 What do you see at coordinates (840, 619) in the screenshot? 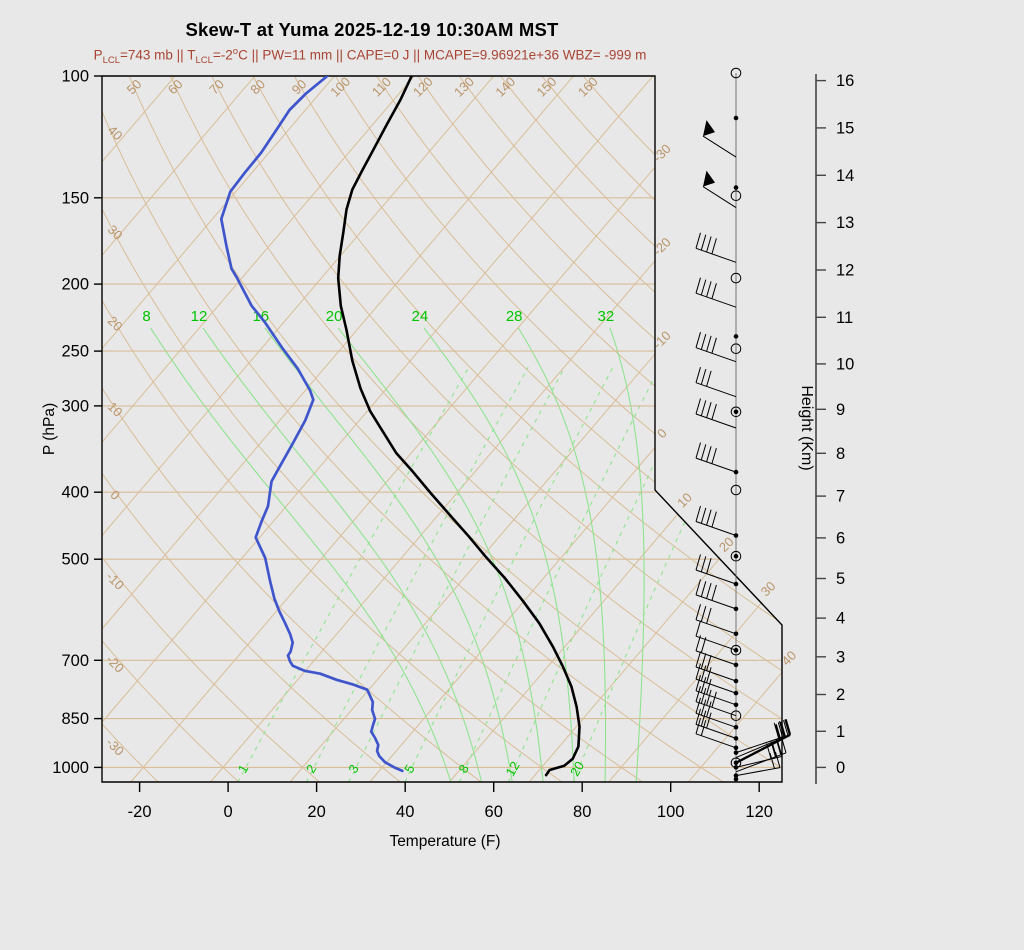
I see `height-axis-tick-label: 4` at bounding box center [840, 619].